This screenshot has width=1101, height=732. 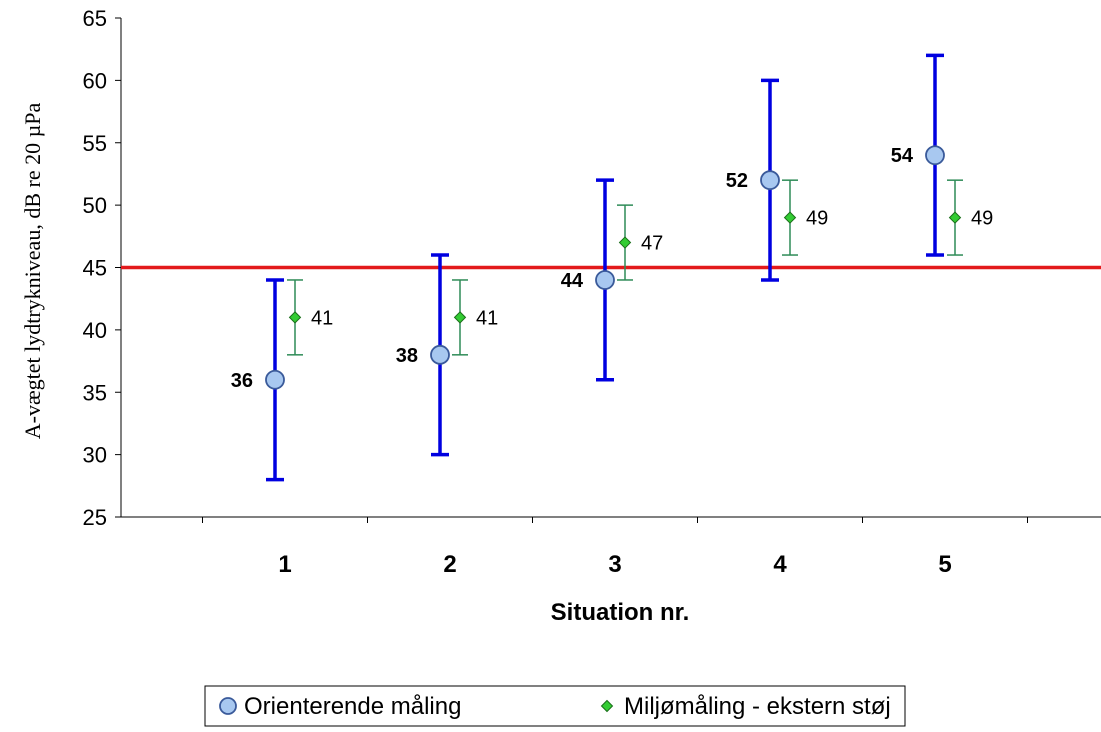 What do you see at coordinates (95, 205) in the screenshot?
I see `y-tick-label: 50` at bounding box center [95, 205].